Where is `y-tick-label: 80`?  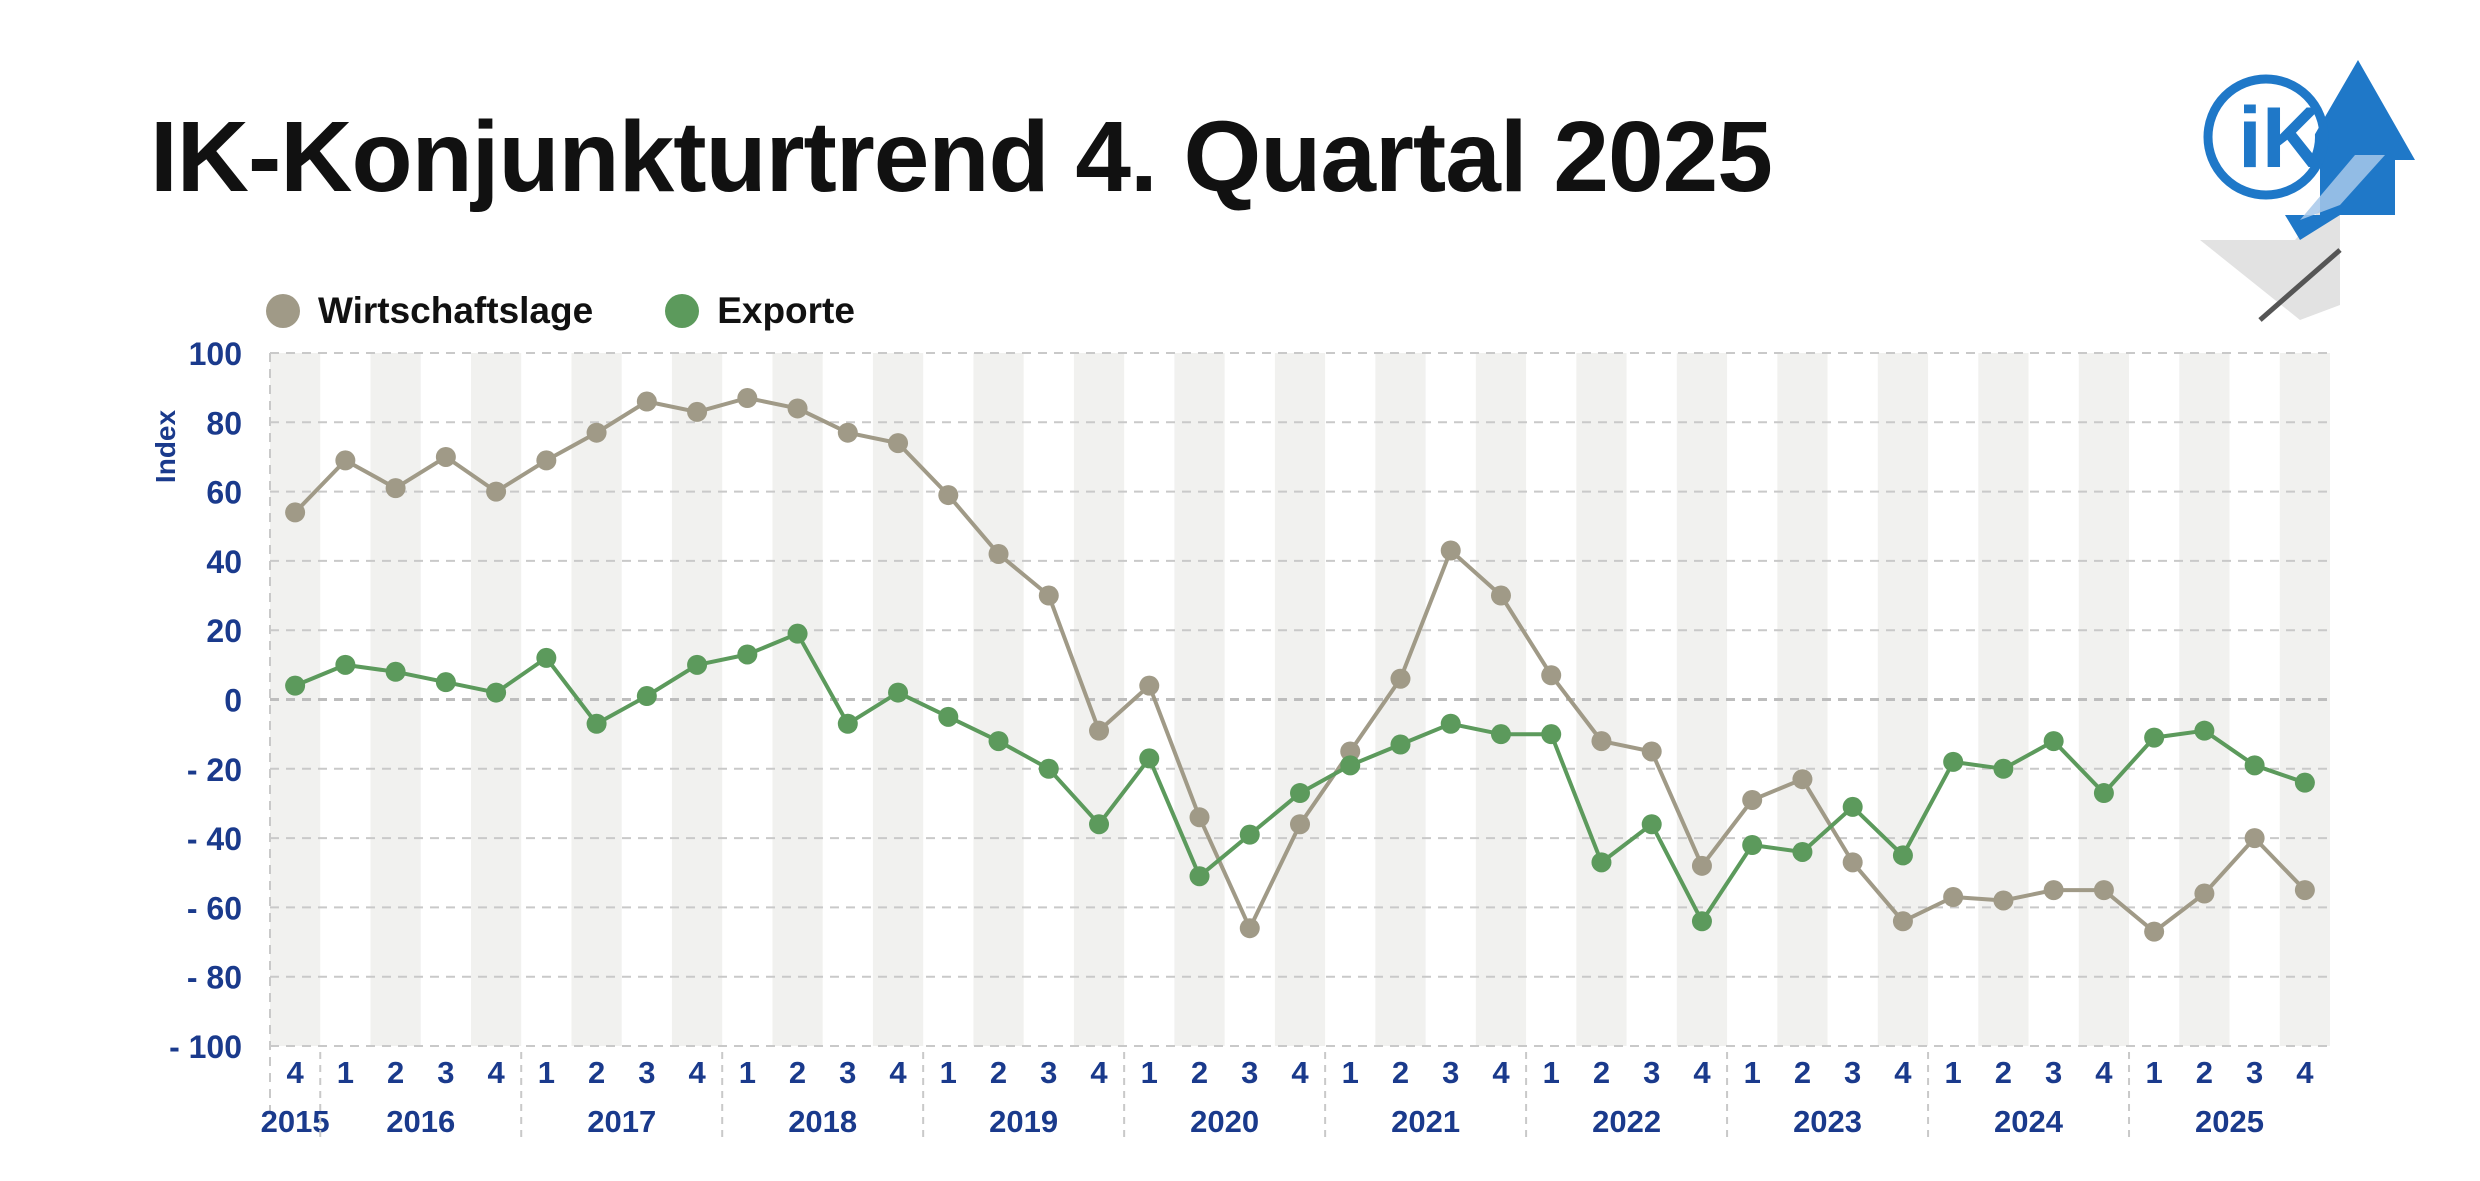 y-tick-label: 80 is located at coordinates (224, 423).